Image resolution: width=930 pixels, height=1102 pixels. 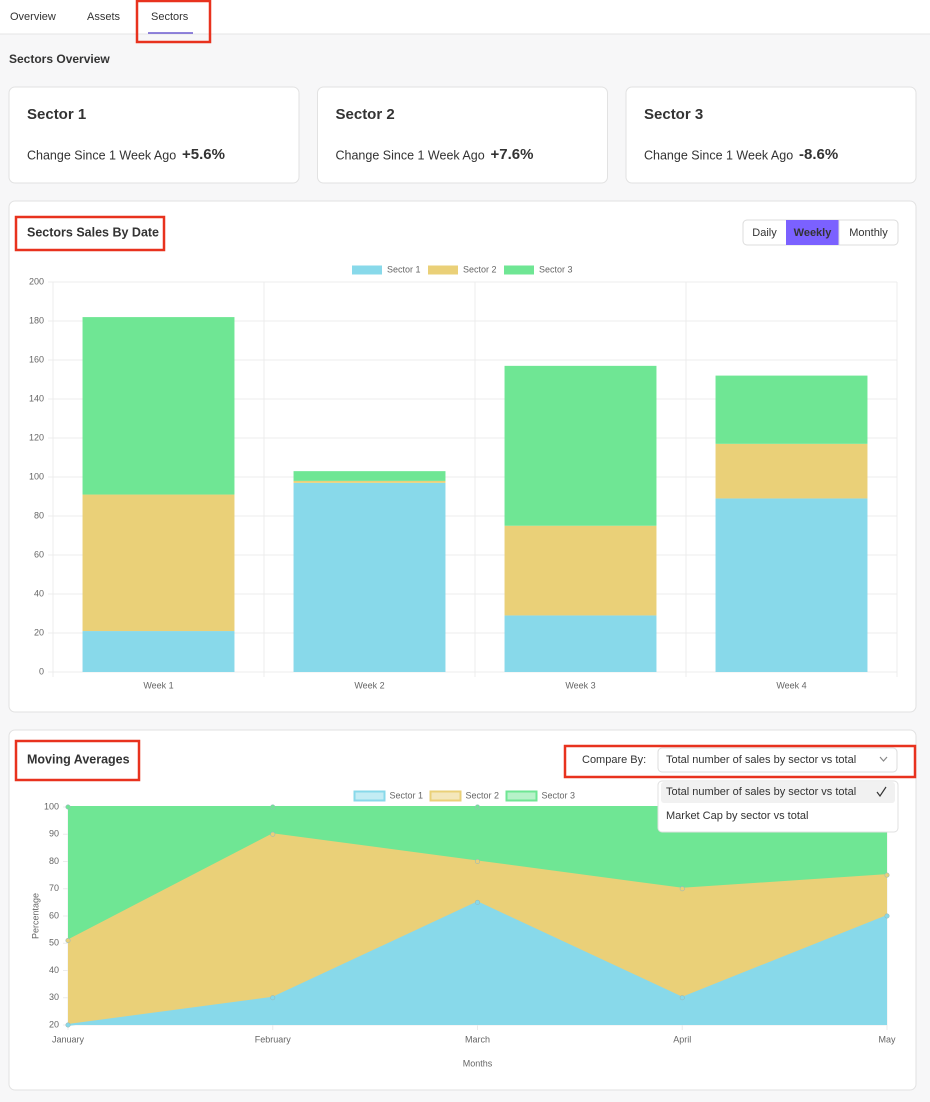 I want to click on y-tick-label: 200, so click(x=36, y=281).